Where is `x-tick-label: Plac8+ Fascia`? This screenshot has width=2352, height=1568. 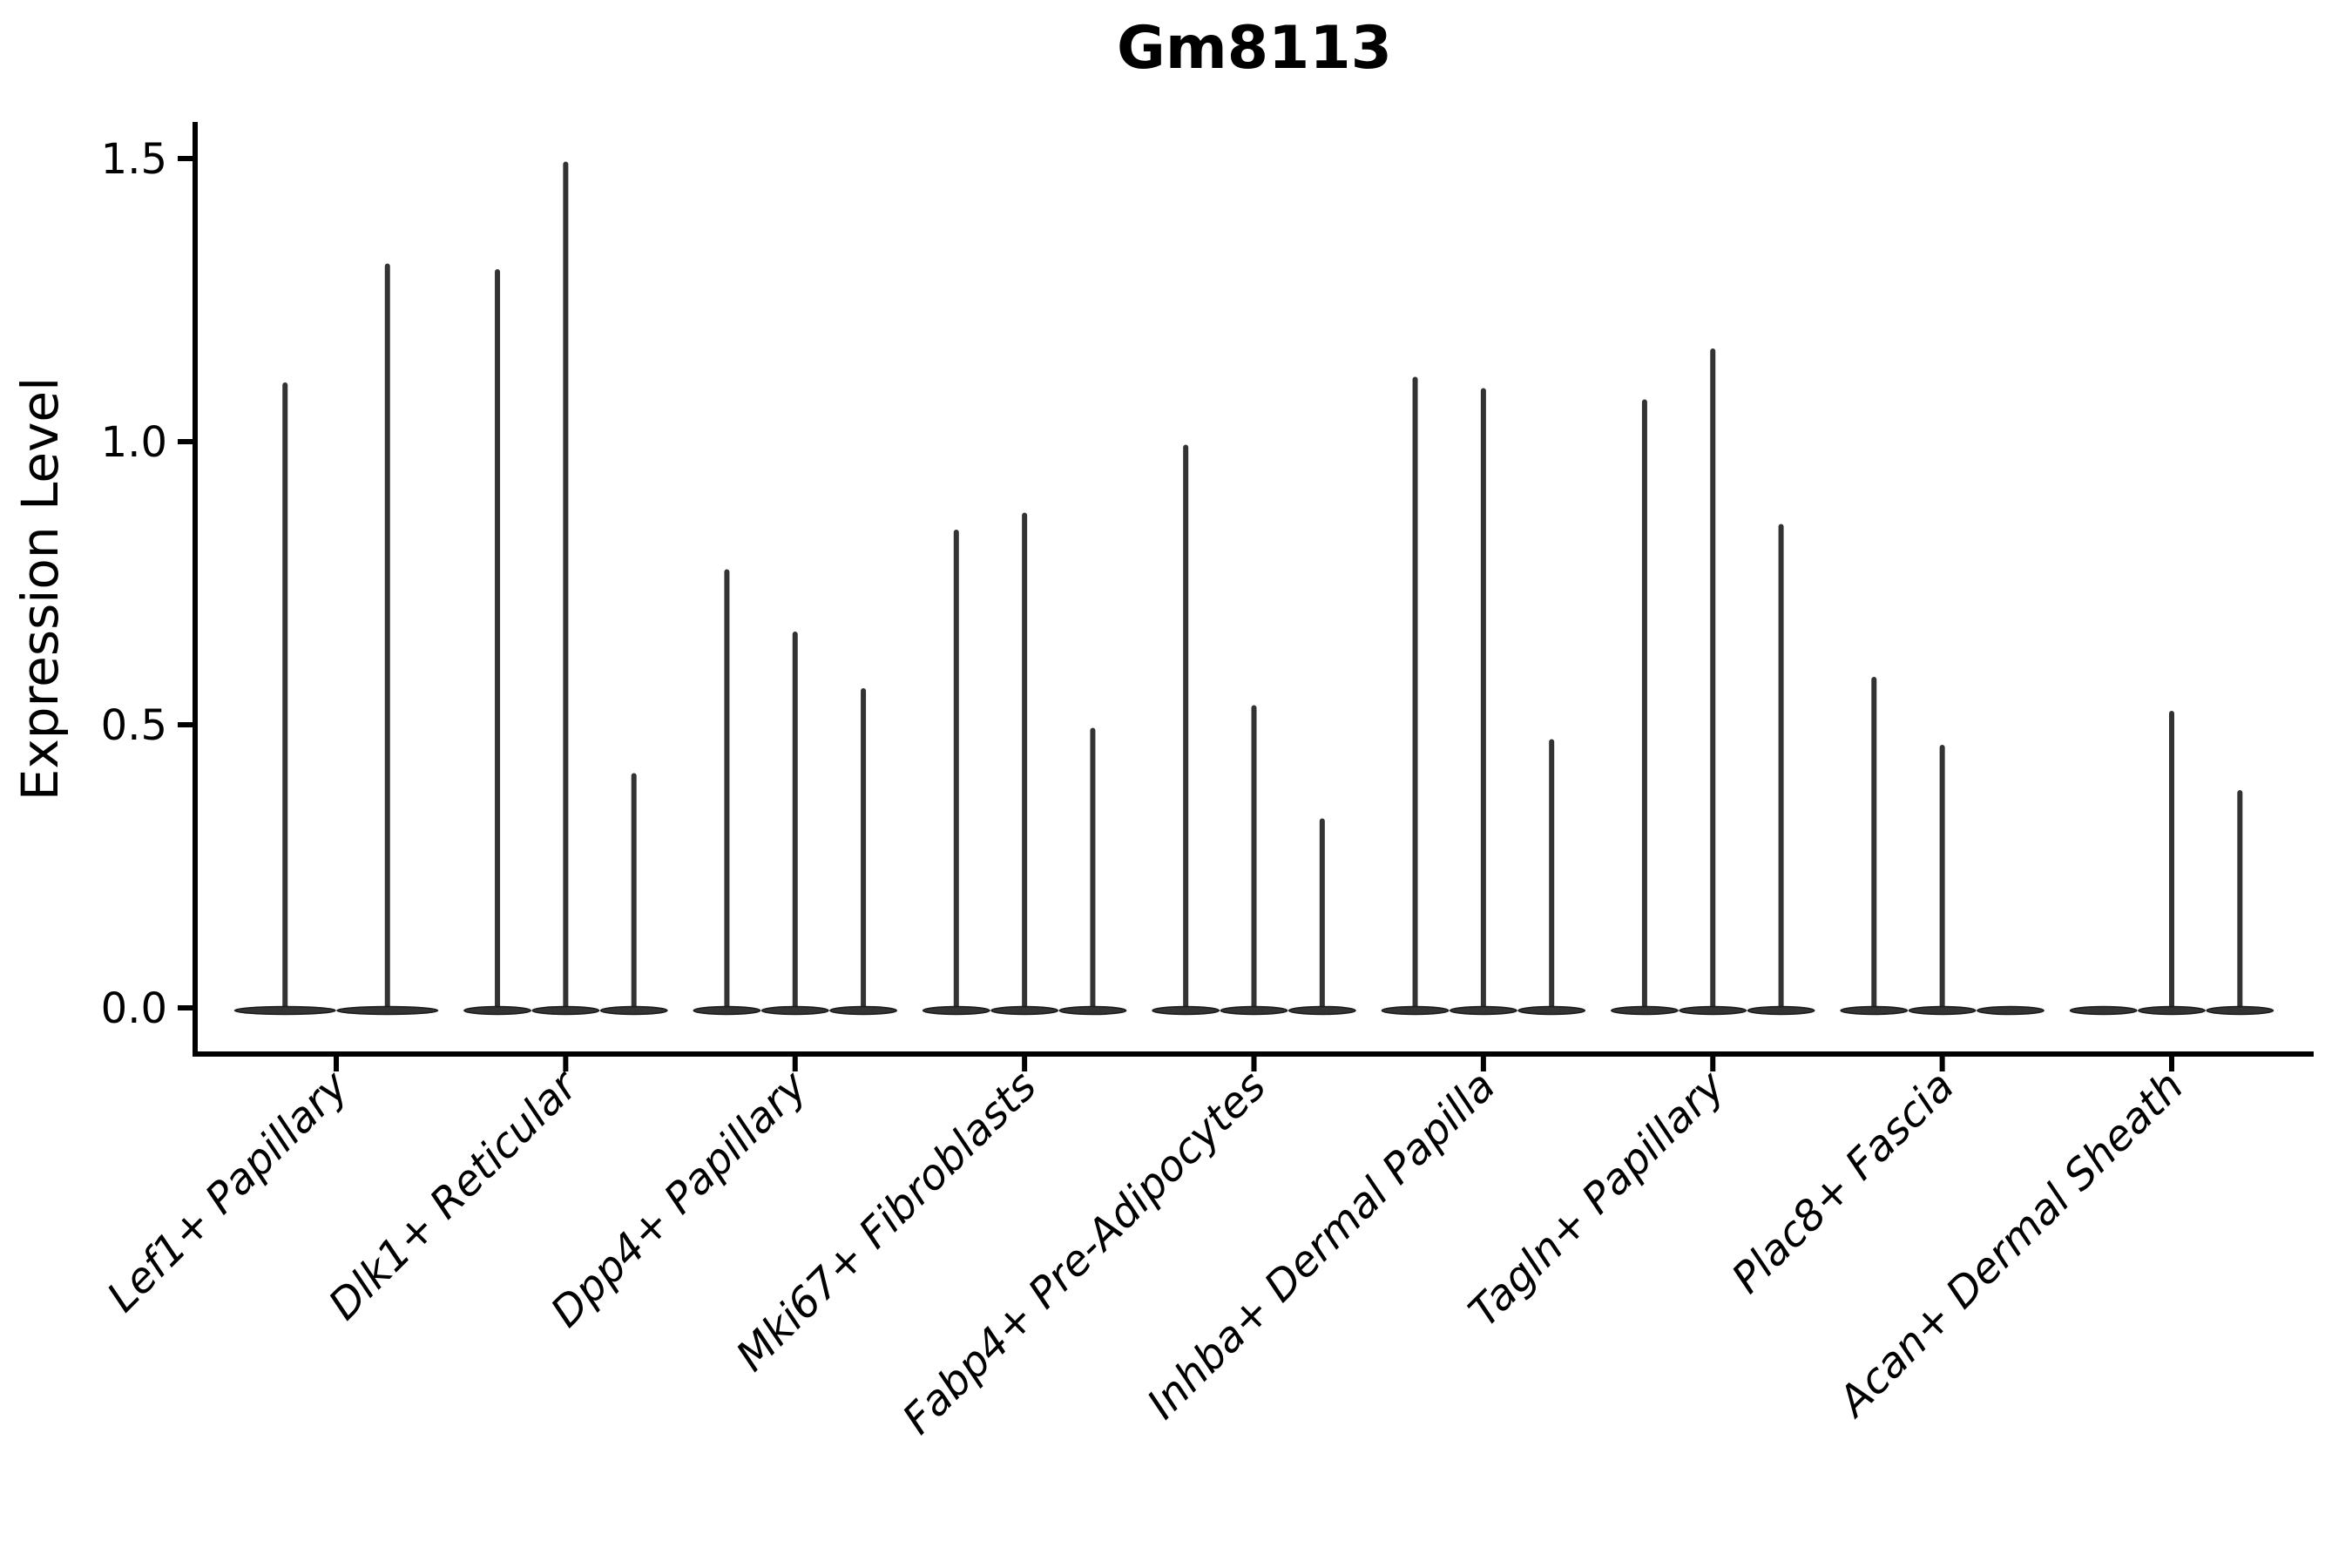 x-tick-label: Plac8+ Fascia is located at coordinates (1843, 1182).